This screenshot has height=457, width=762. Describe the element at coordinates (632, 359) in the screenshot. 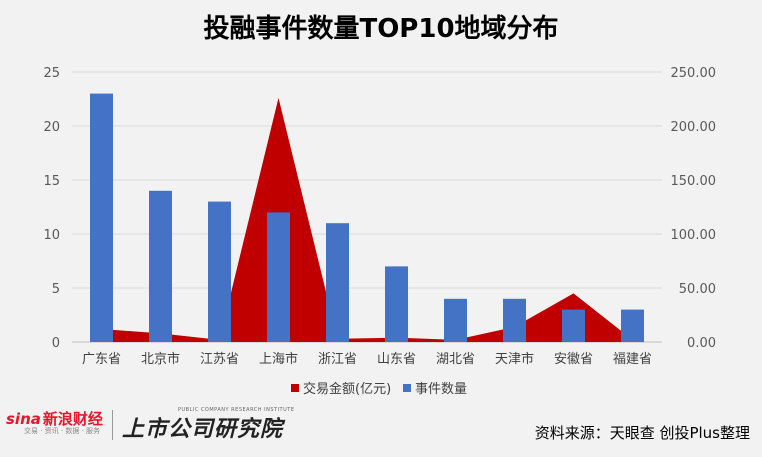

I see `category-label: 福建省` at that location.